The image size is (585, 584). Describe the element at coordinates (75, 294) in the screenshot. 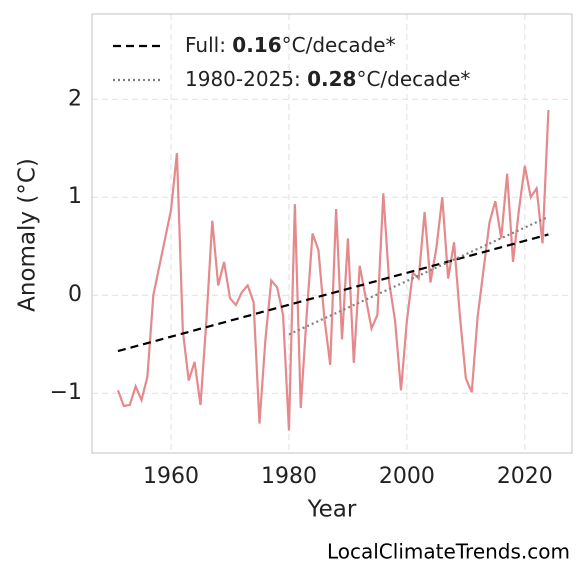

I see `y-tick-label: 0` at that location.